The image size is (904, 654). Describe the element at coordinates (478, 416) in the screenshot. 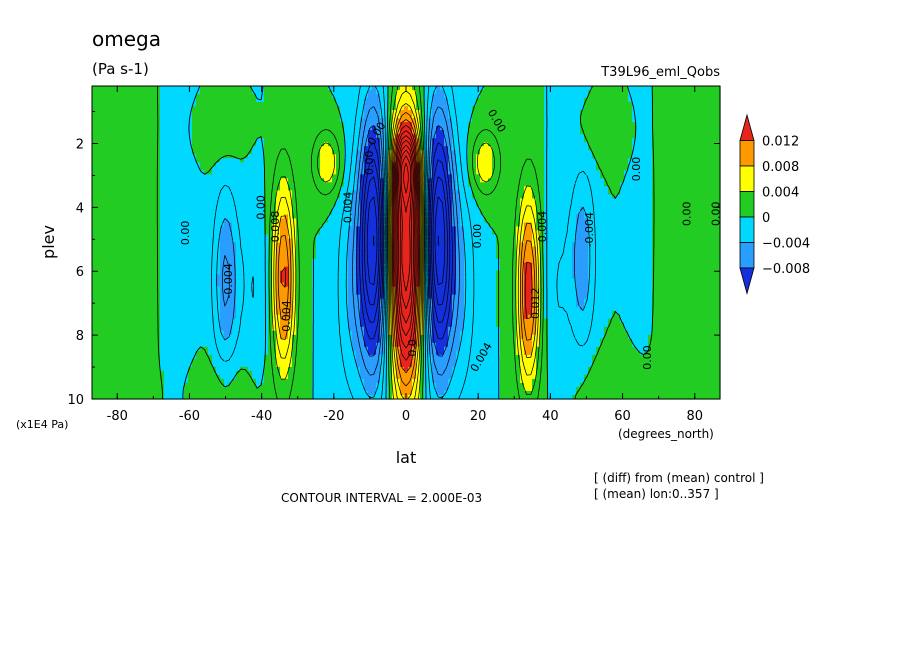

I see `x-tick-label: 20` at that location.